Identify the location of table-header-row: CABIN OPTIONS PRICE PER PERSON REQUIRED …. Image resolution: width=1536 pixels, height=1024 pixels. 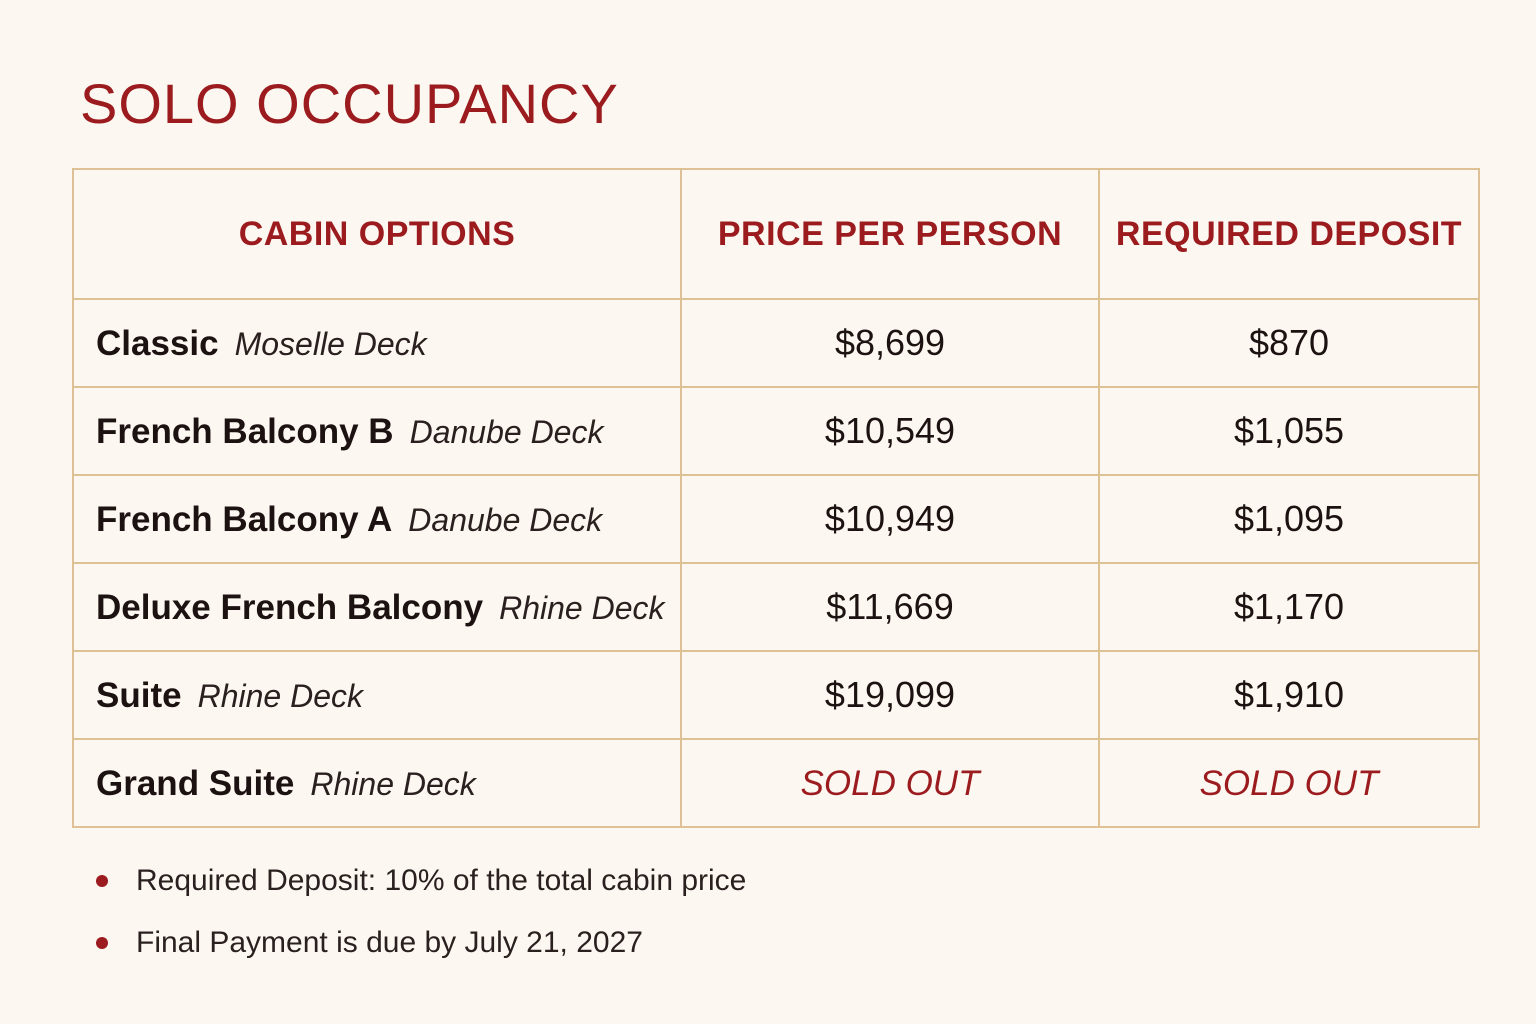
(776, 234).